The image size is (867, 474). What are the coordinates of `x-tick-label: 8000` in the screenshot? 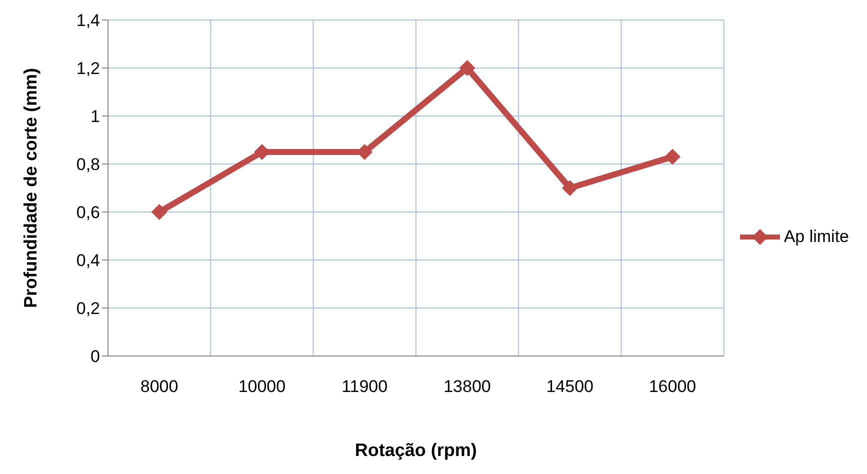 It's located at (159, 386).